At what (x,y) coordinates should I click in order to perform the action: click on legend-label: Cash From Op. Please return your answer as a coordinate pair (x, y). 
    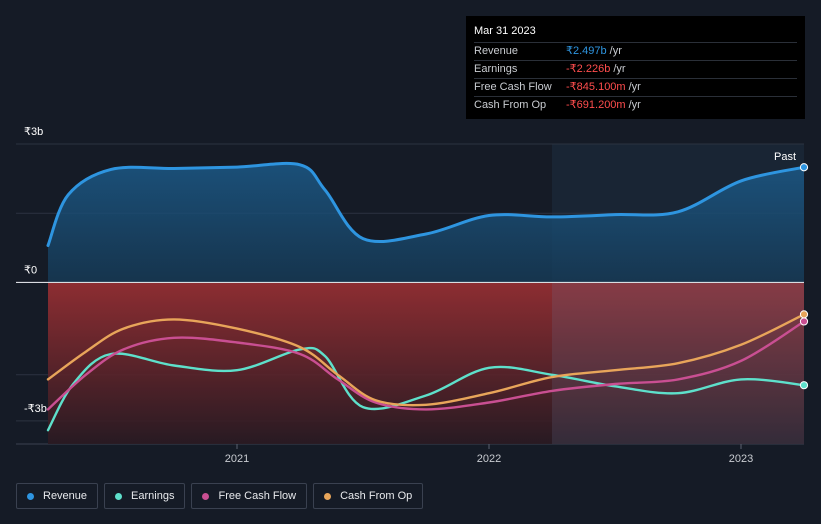
    Looking at the image, I should click on (376, 496).